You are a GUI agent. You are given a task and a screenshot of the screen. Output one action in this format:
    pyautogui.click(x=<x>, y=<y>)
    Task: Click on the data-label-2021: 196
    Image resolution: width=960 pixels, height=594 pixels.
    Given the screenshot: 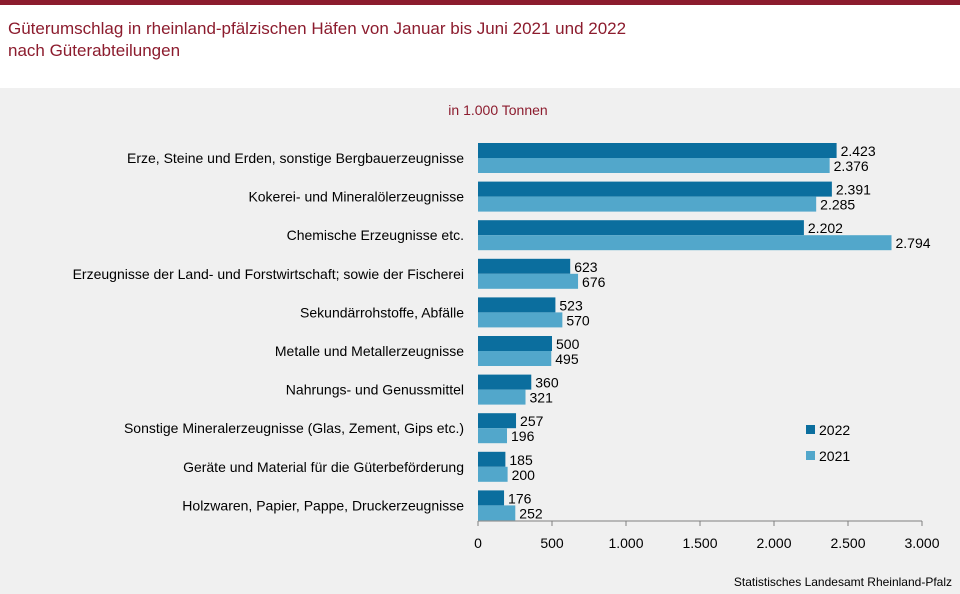 What is the action you would take?
    pyautogui.click(x=523, y=436)
    